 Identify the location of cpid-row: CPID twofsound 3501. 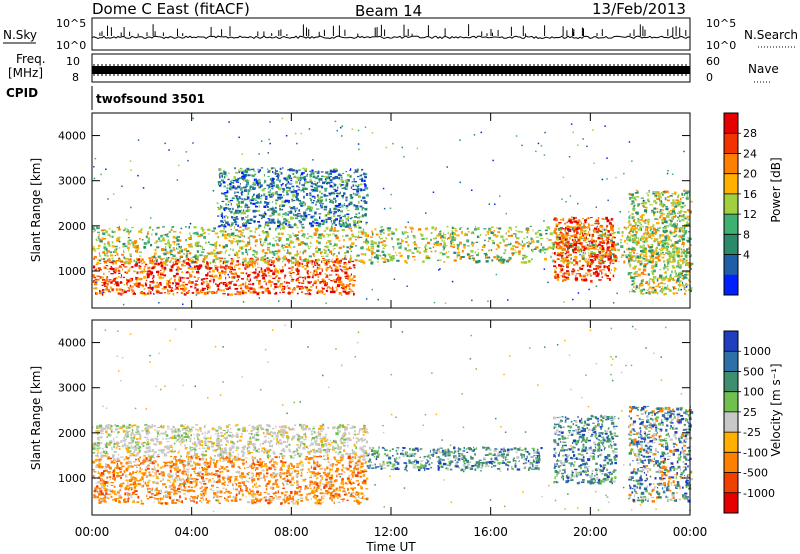
(105, 98).